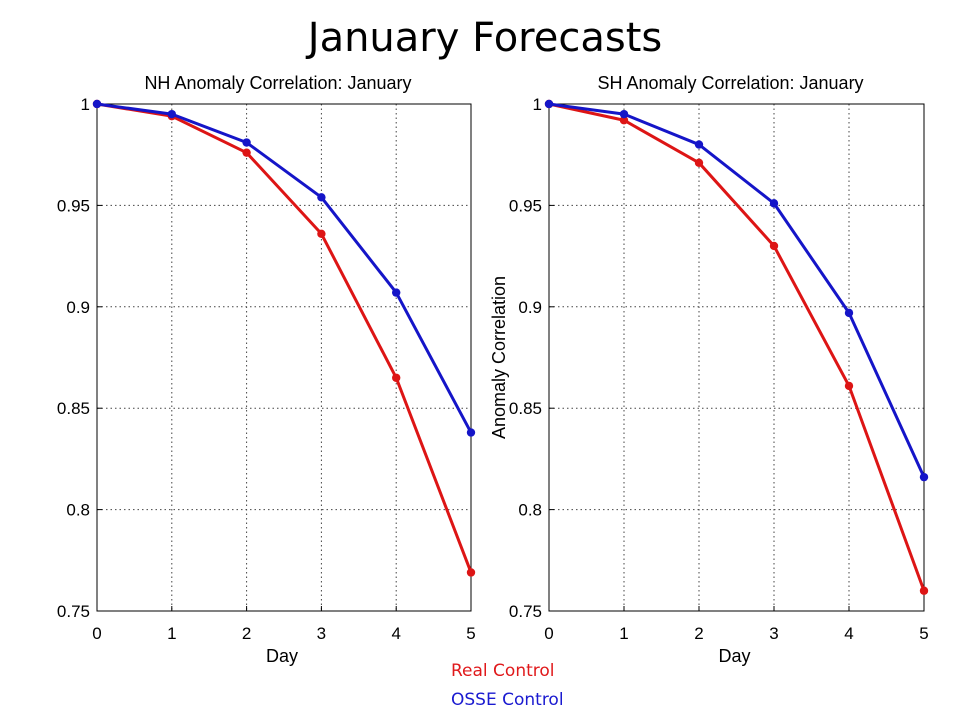 The height and width of the screenshot is (720, 960). What do you see at coordinates (698, 633) in the screenshot?
I see `sh-xtick-label-2: 2` at bounding box center [698, 633].